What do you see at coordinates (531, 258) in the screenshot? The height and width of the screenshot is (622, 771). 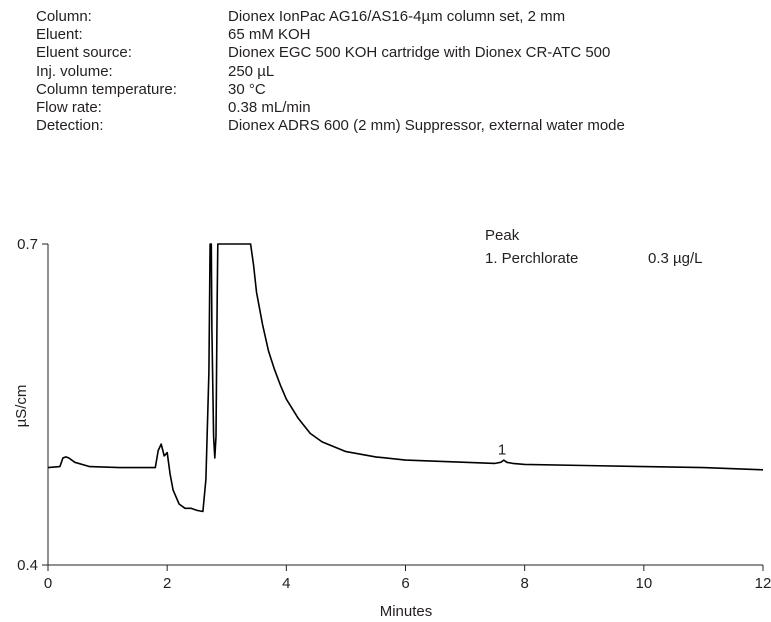 I see `legend-entry-label: 1. Perchlorate` at bounding box center [531, 258].